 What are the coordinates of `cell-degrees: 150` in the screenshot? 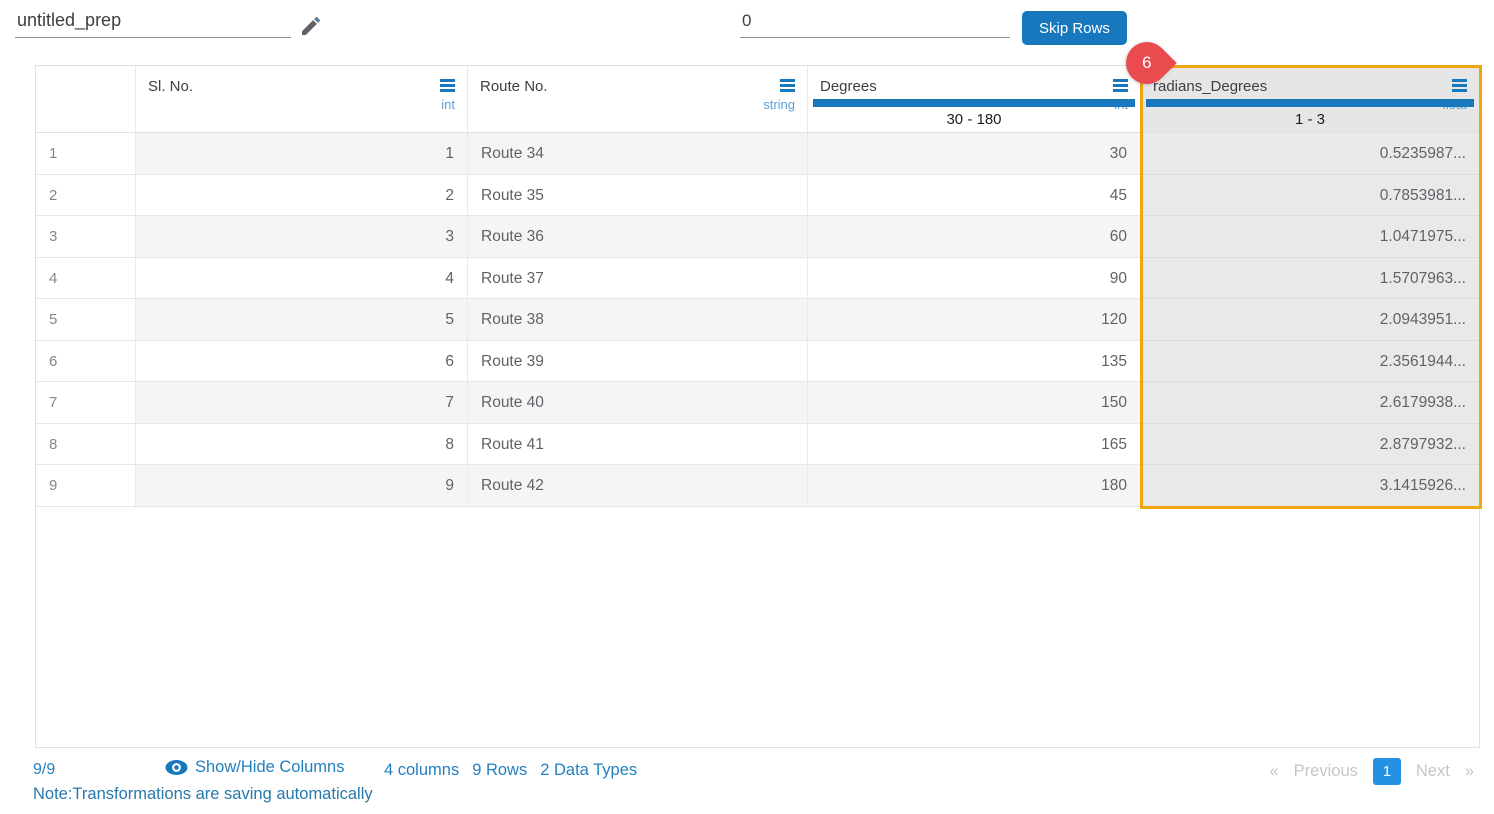 It's located at (974, 403).